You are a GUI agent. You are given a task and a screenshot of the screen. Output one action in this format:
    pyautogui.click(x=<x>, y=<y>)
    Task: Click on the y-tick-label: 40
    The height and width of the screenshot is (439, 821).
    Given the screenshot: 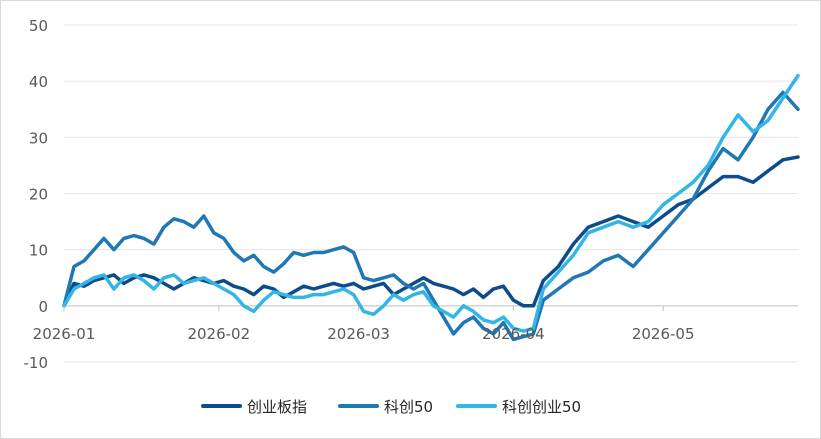 What is the action you would take?
    pyautogui.click(x=38, y=82)
    